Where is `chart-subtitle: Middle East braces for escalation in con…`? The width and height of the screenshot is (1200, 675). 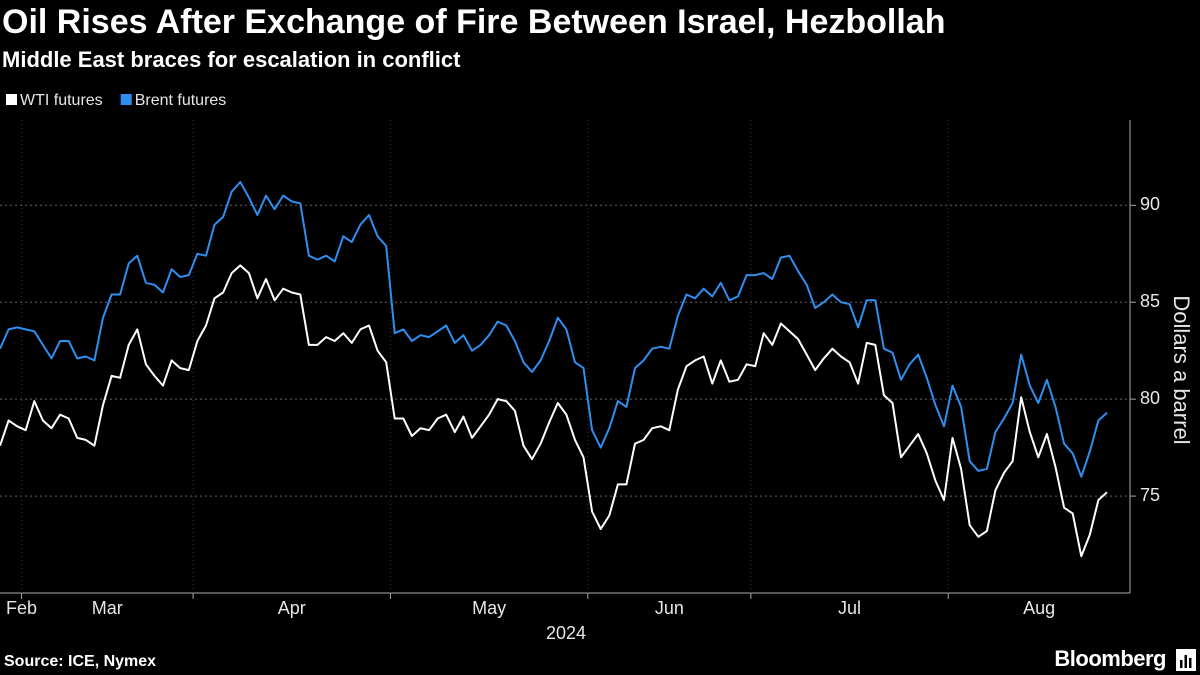
chart-subtitle: Middle East braces for escalation in con… is located at coordinates (231, 59).